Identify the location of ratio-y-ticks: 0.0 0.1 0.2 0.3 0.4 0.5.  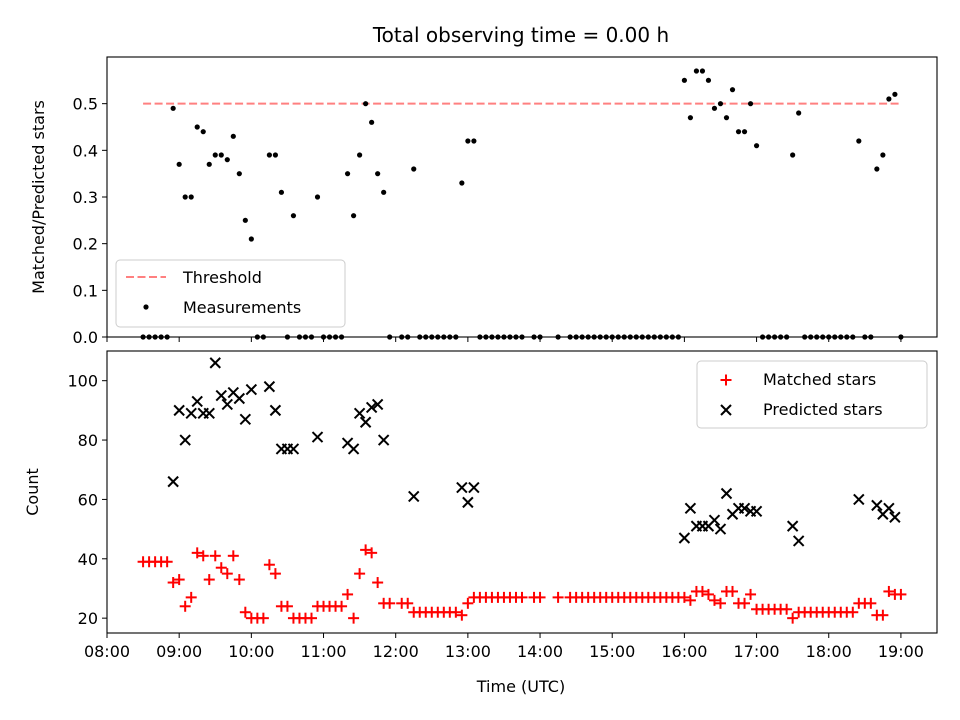
(90, 221).